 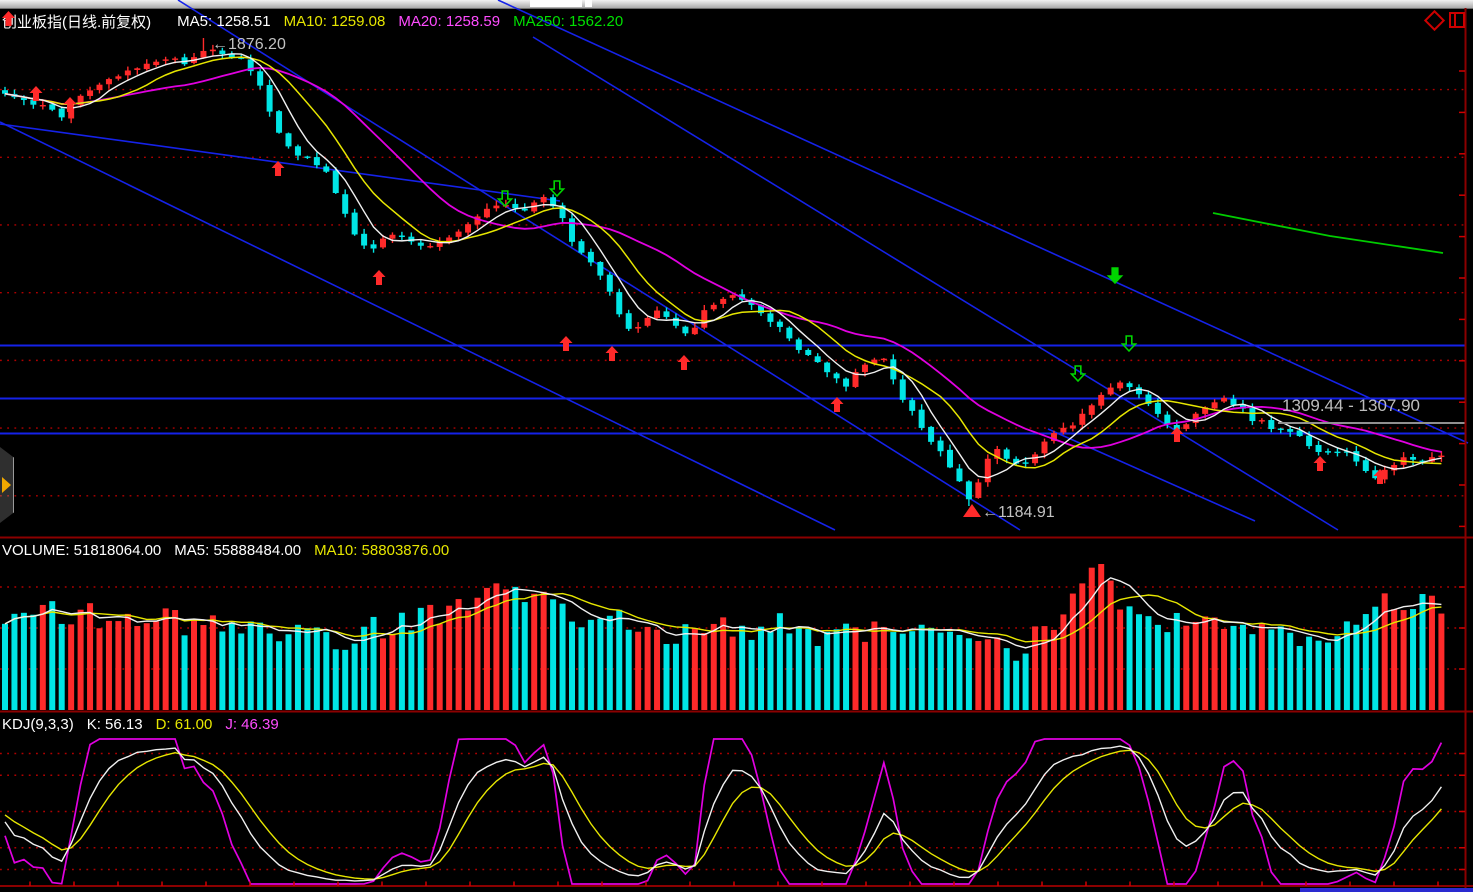 I want to click on ma250, so click(x=1328, y=233).